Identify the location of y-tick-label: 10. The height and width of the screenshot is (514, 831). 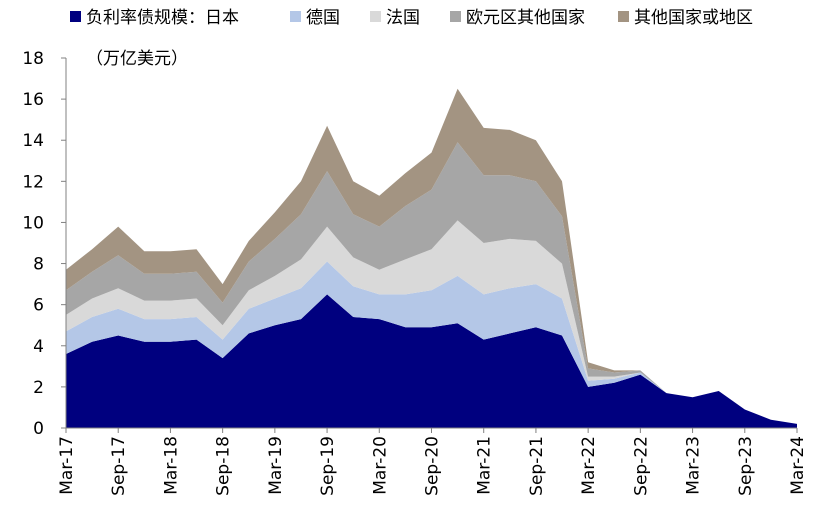
(33, 223).